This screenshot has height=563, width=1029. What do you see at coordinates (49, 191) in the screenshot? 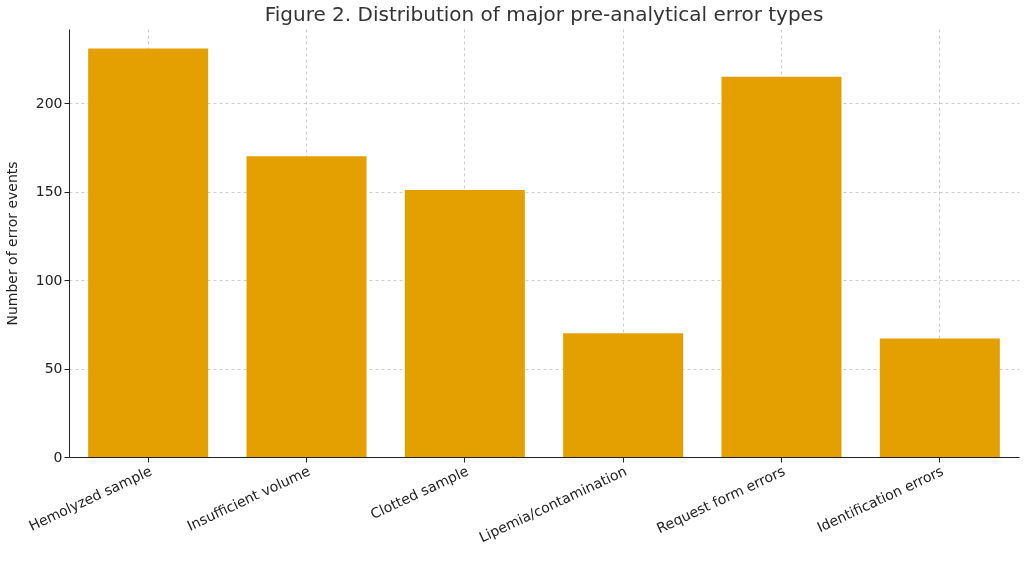
I see `y-tick-label: 150` at bounding box center [49, 191].